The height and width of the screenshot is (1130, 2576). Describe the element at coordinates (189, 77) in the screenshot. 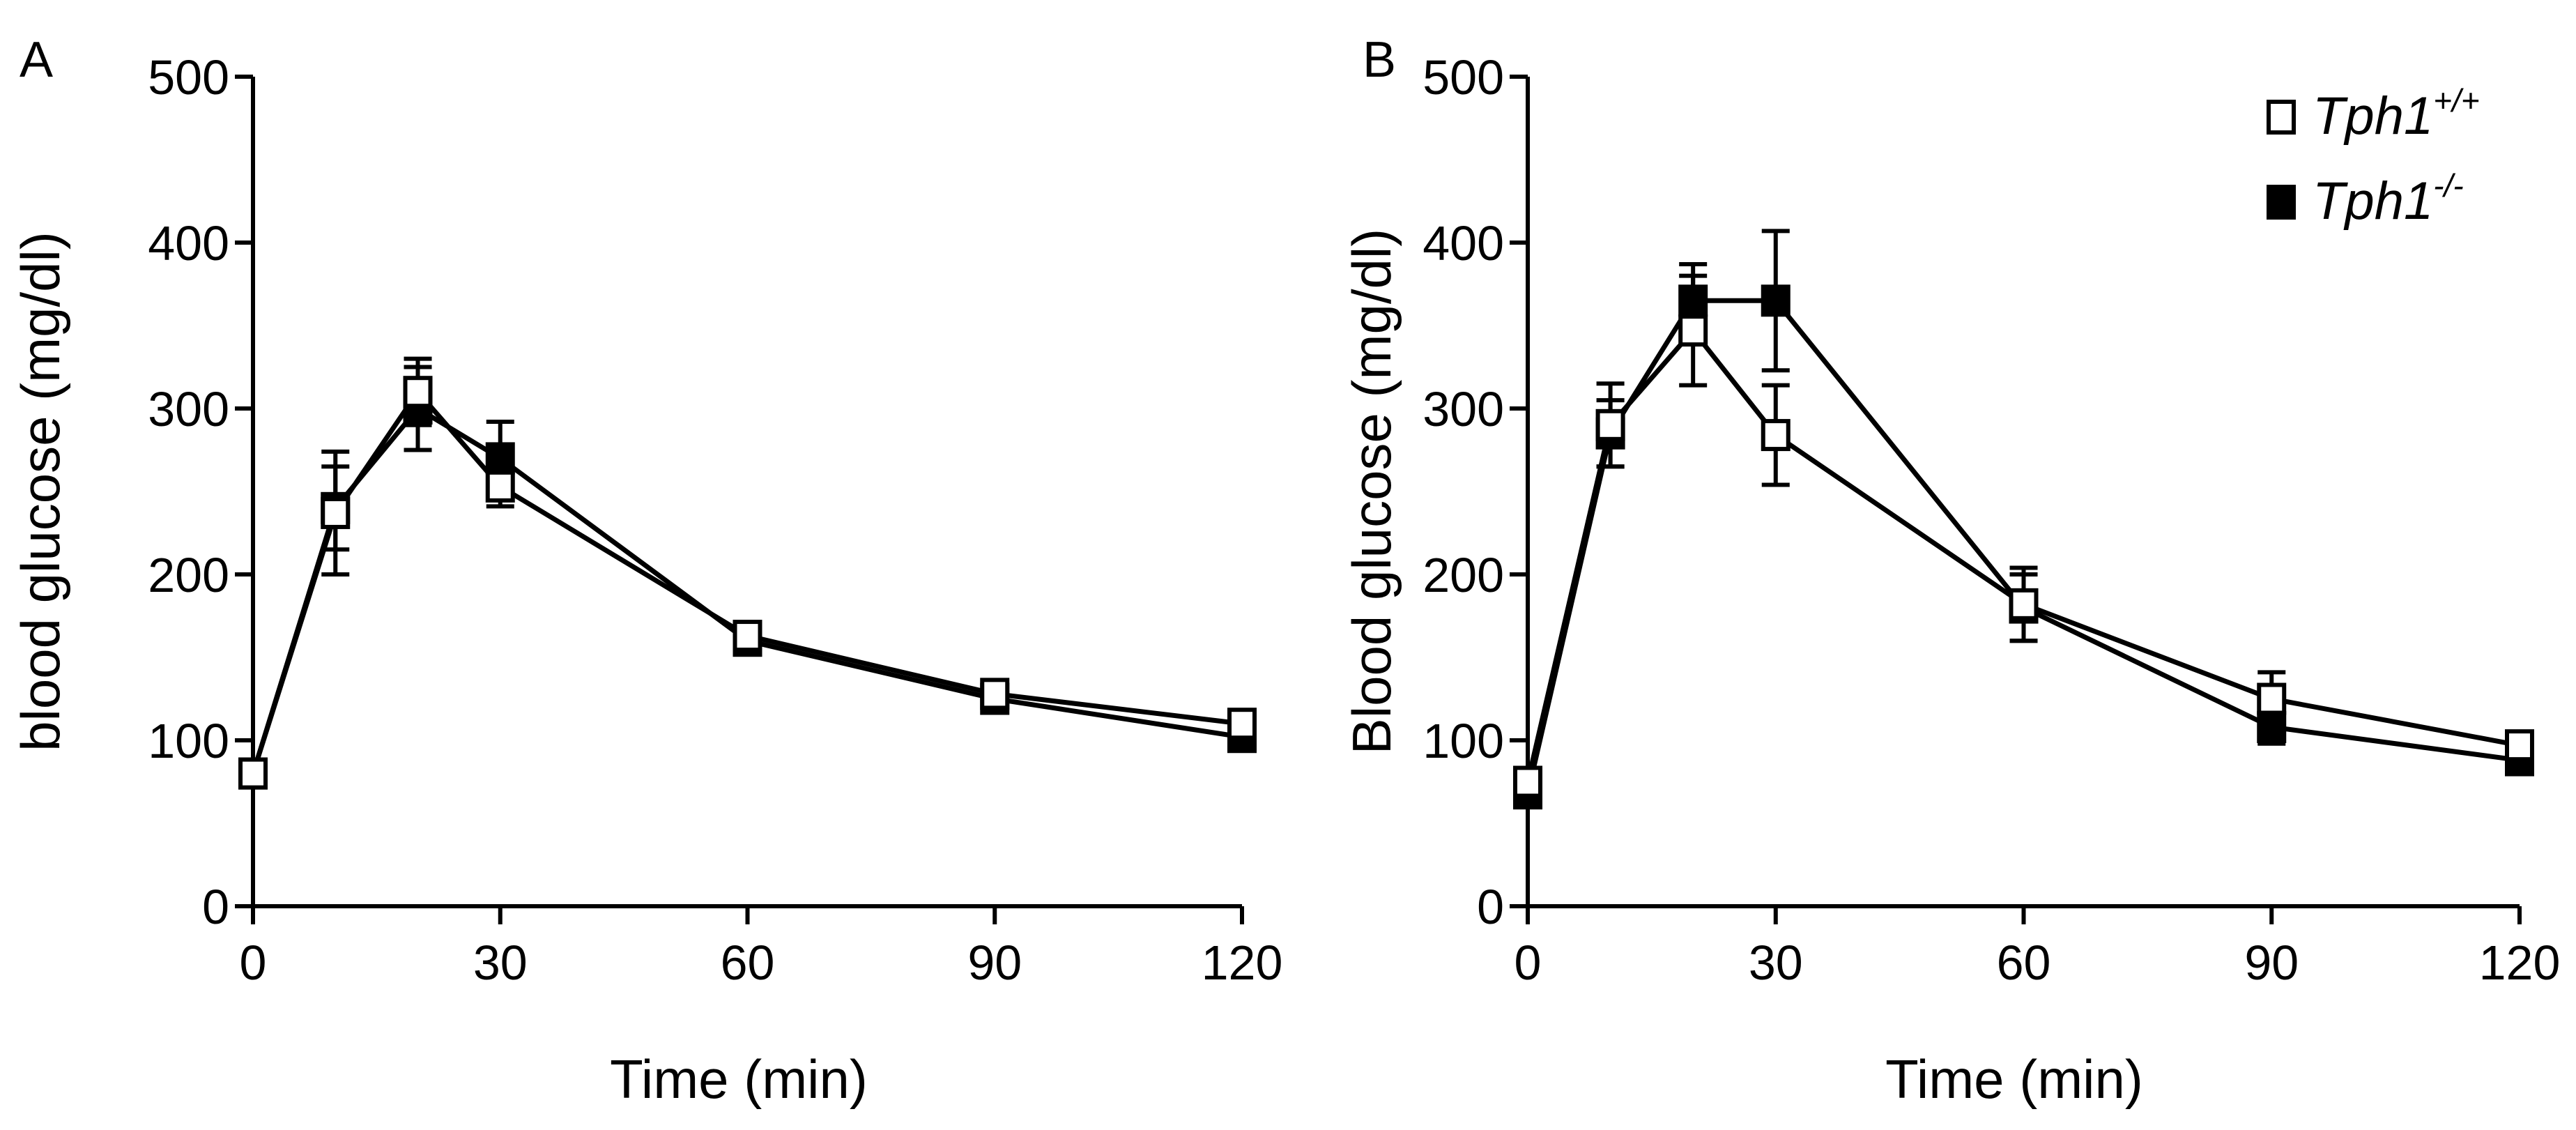

I see `panel-a-y-tick-label: 500` at that location.